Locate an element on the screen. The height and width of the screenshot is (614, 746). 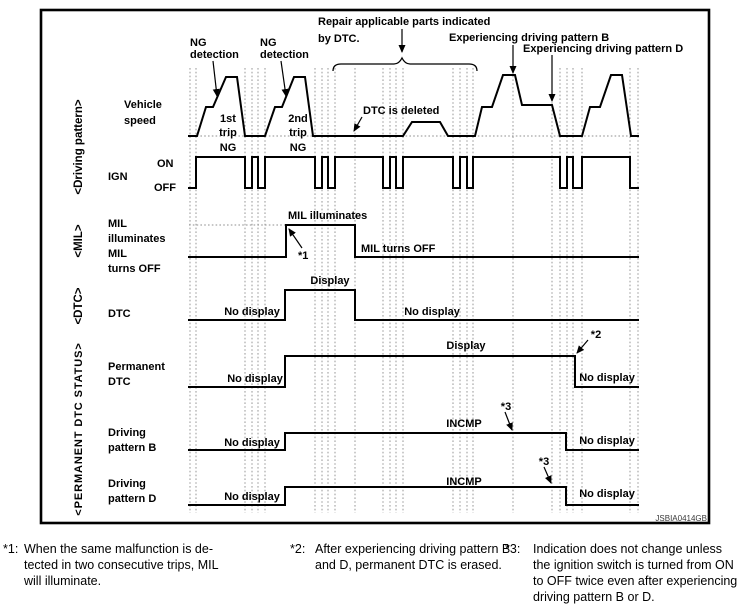
repair-region-brace is located at coordinates (405, 64).